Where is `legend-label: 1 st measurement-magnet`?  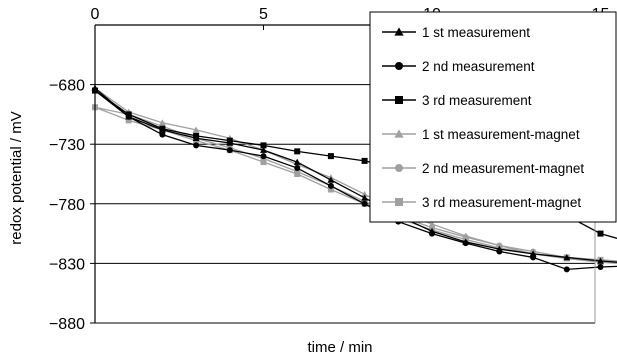 legend-label: 1 st measurement-magnet is located at coordinates (501, 134).